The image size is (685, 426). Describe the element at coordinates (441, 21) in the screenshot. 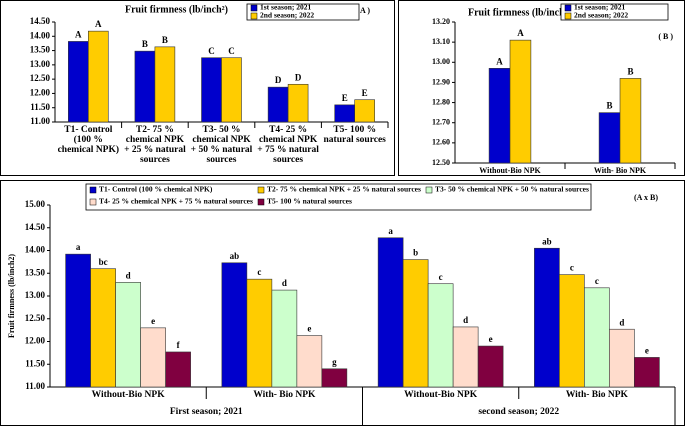

I see `y-tick-label: 13.20` at that location.